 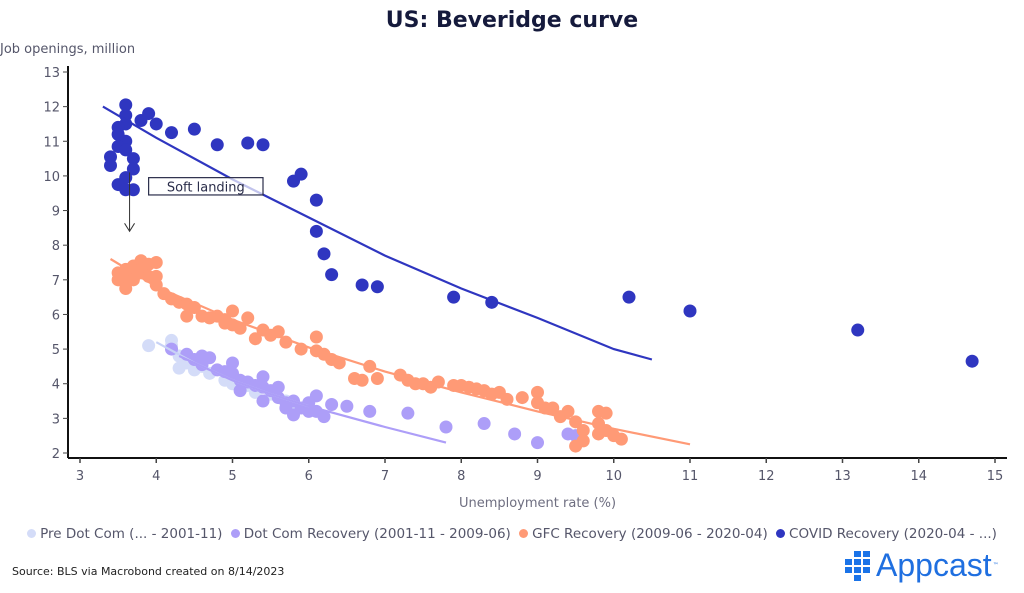 I want to click on x-tick-label: 7, so click(x=385, y=476).